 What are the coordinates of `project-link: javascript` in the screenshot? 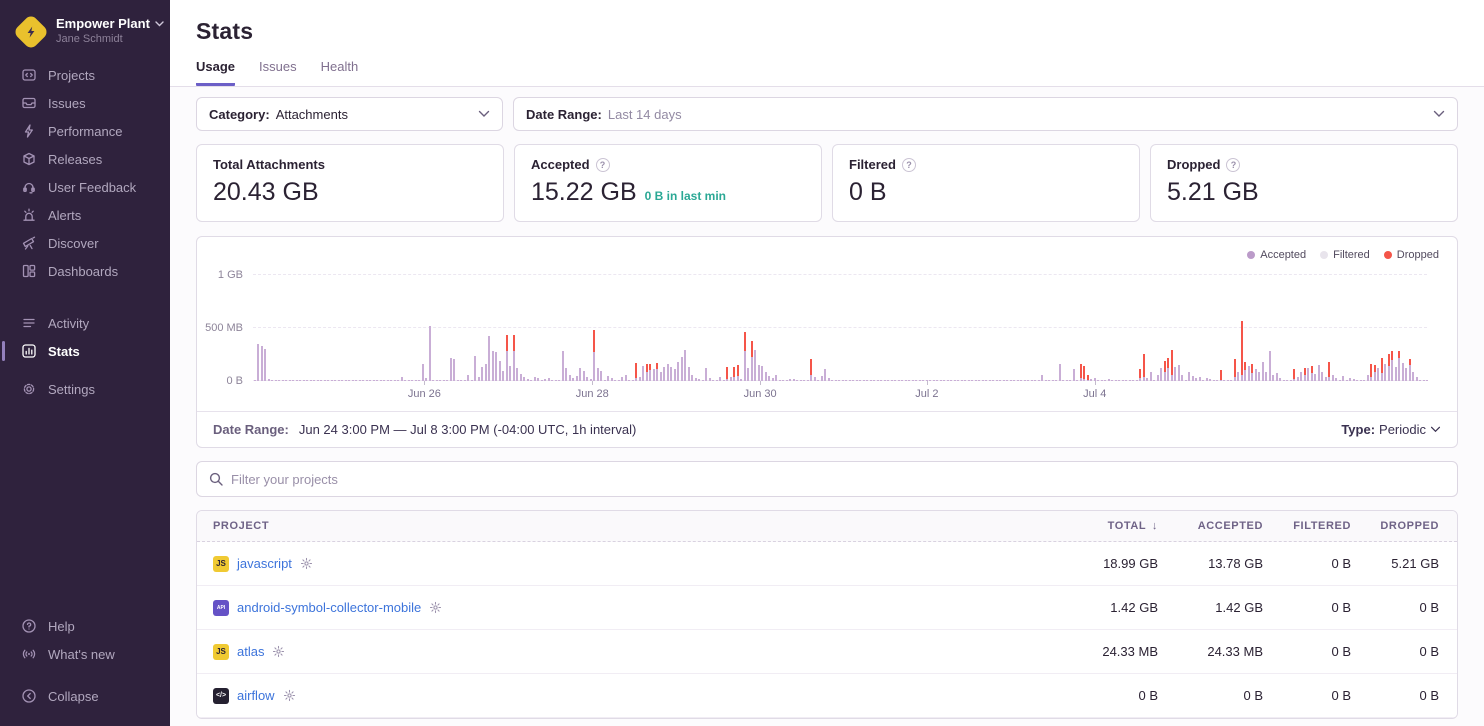 It's located at (264, 563).